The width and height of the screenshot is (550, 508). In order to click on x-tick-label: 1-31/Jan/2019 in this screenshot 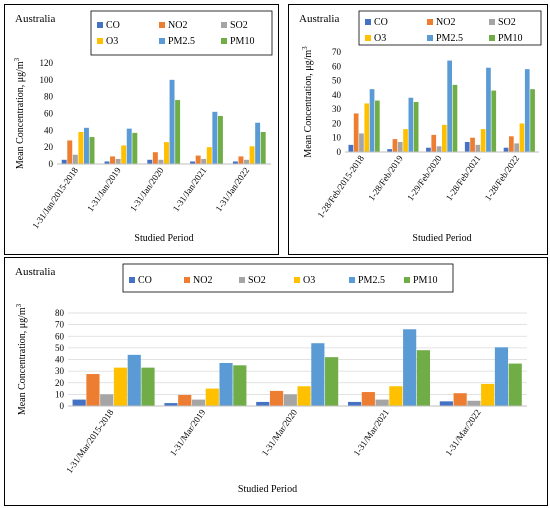, I will do `click(104, 189)`.